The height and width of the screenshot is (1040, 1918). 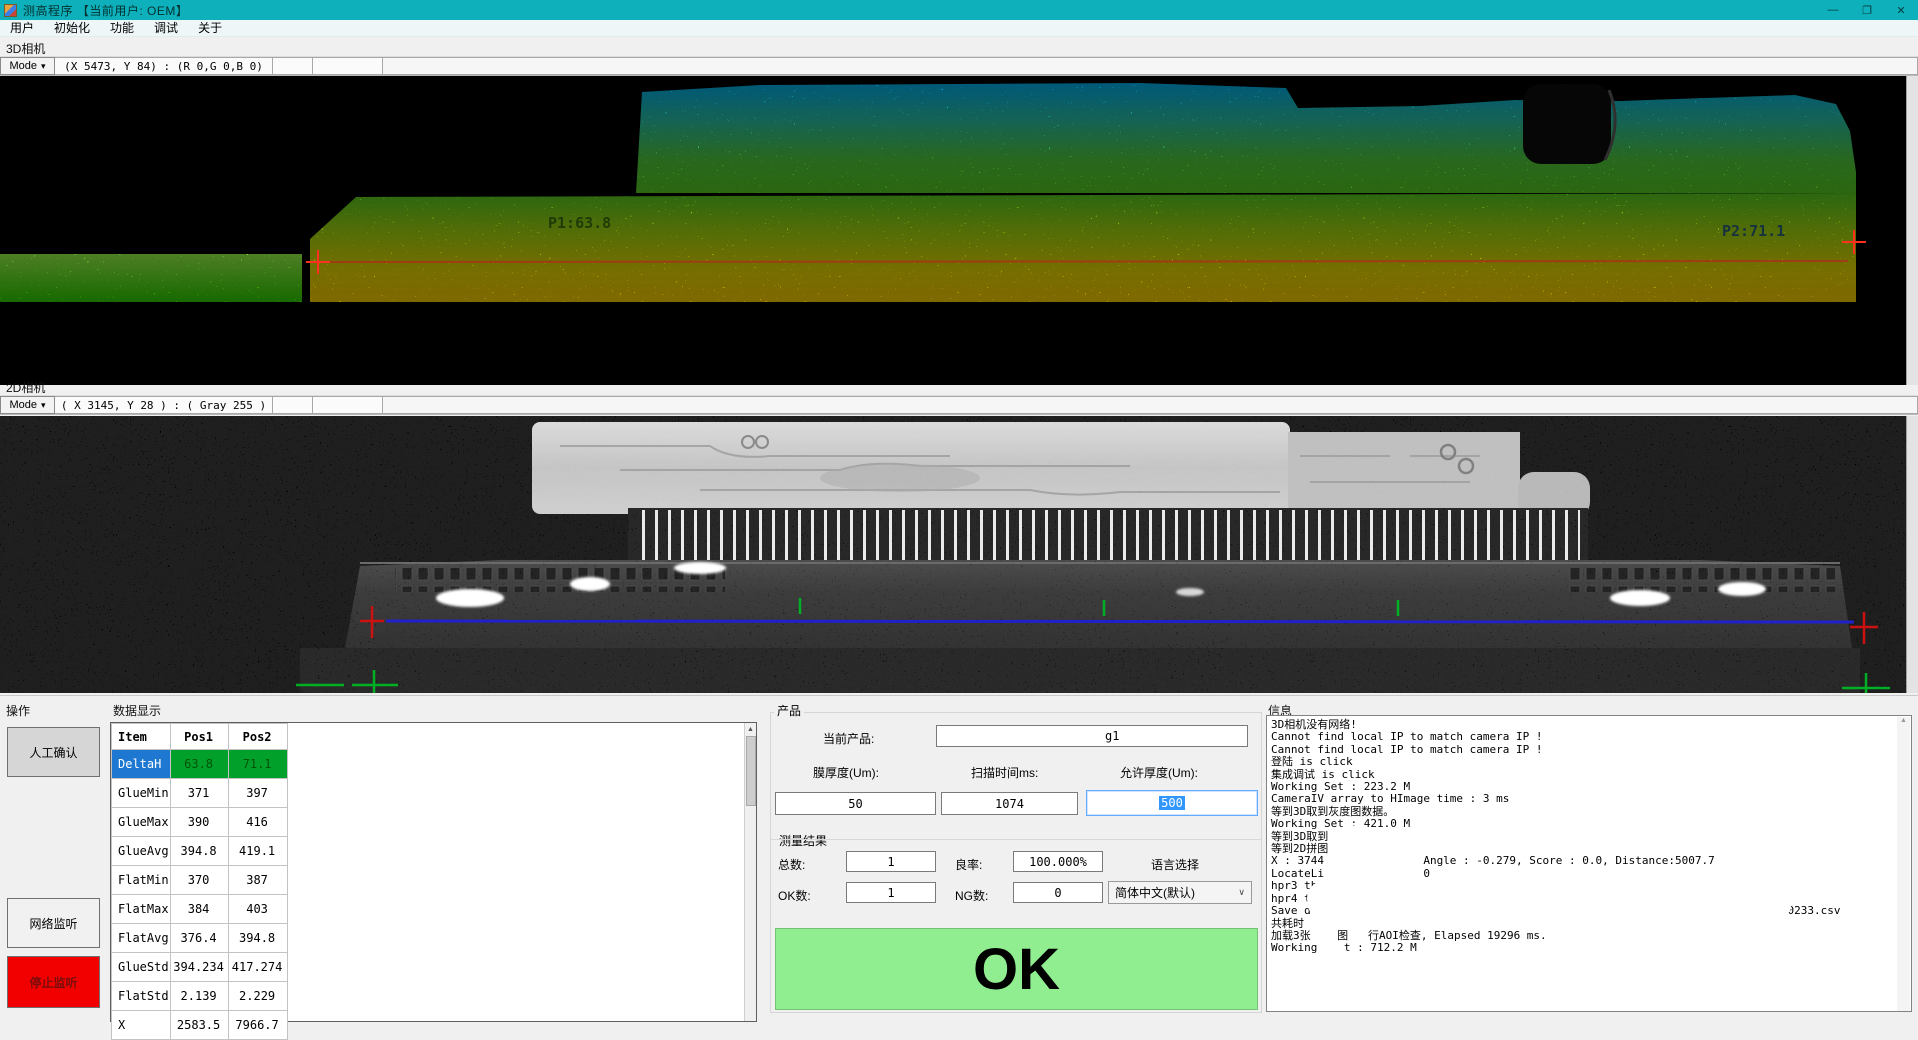 I want to click on cell-pos1: 394.8, so click(x=199, y=851).